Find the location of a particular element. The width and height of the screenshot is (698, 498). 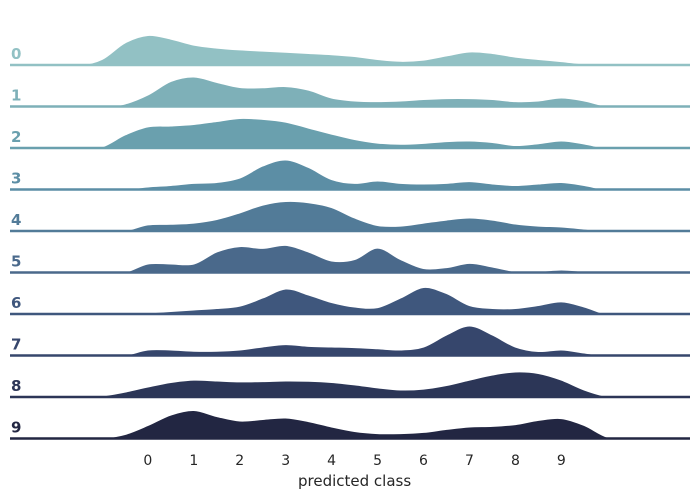

row-label-3: 3 is located at coordinates (16, 179).